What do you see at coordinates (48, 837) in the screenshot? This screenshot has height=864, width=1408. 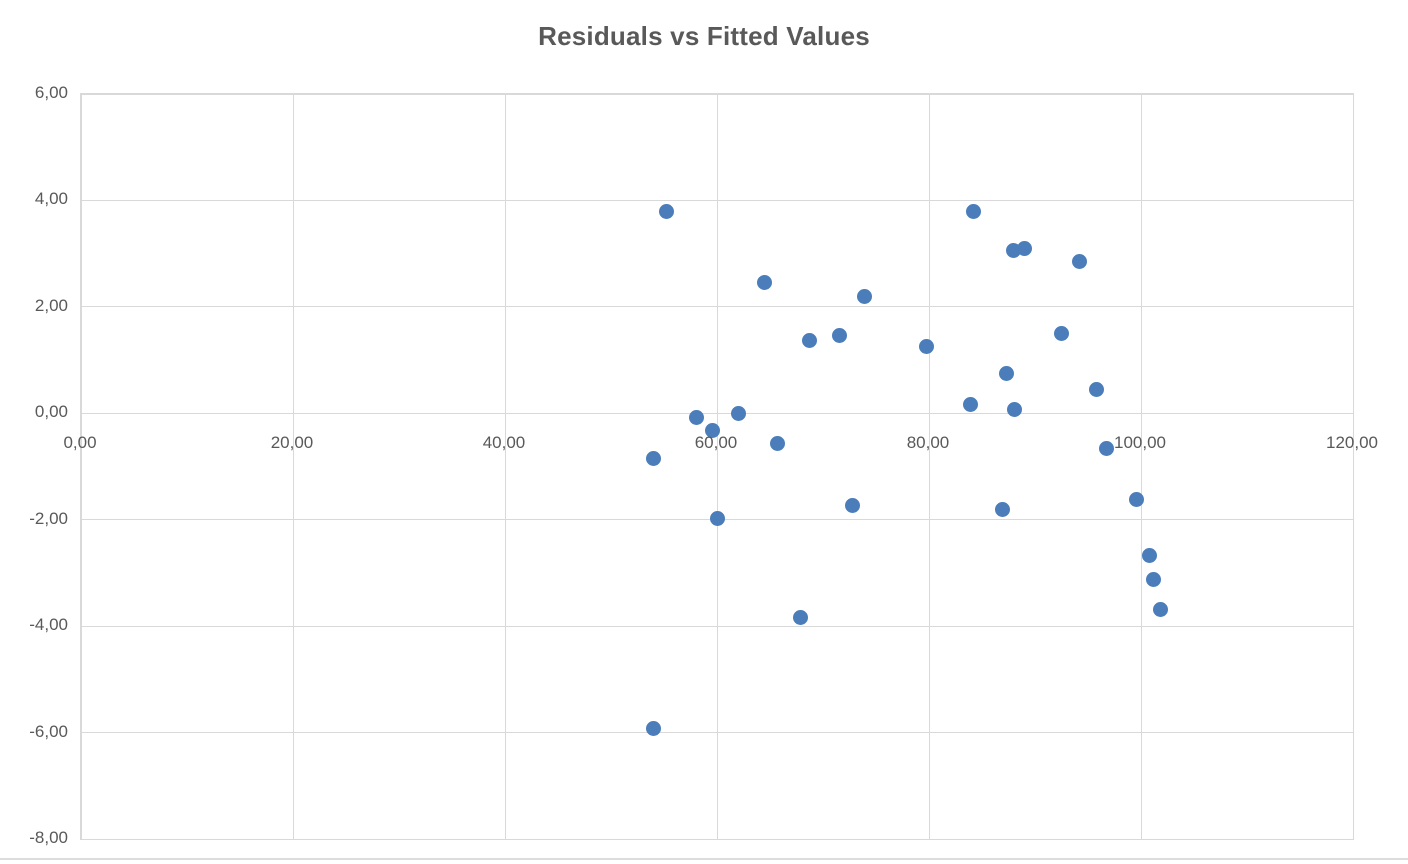 I see `y-axis-tick-label: -8,00` at bounding box center [48, 837].